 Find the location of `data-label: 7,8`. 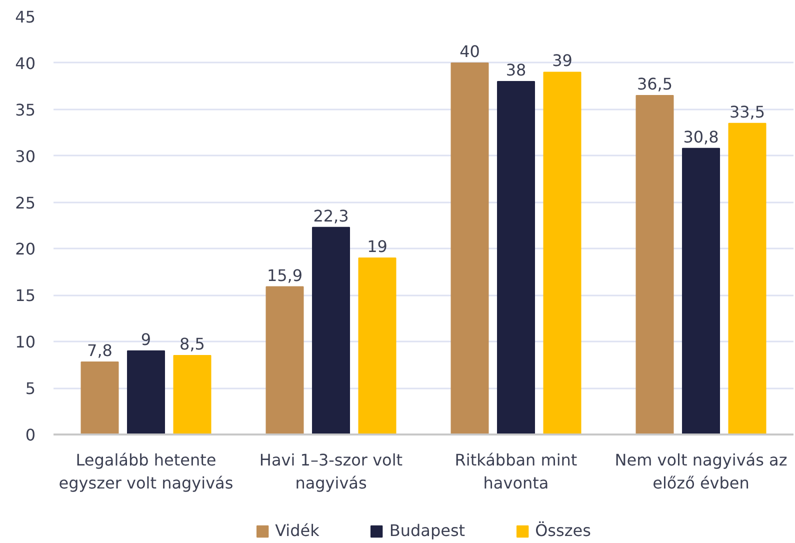

data-label: 7,8 is located at coordinates (99, 350).